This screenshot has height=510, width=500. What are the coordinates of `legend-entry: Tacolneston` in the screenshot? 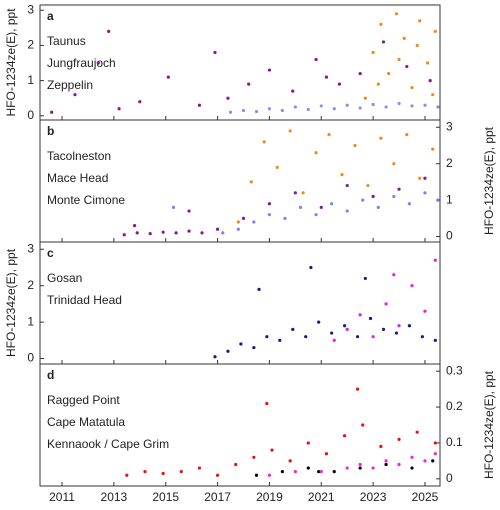 It's located at (79, 156).